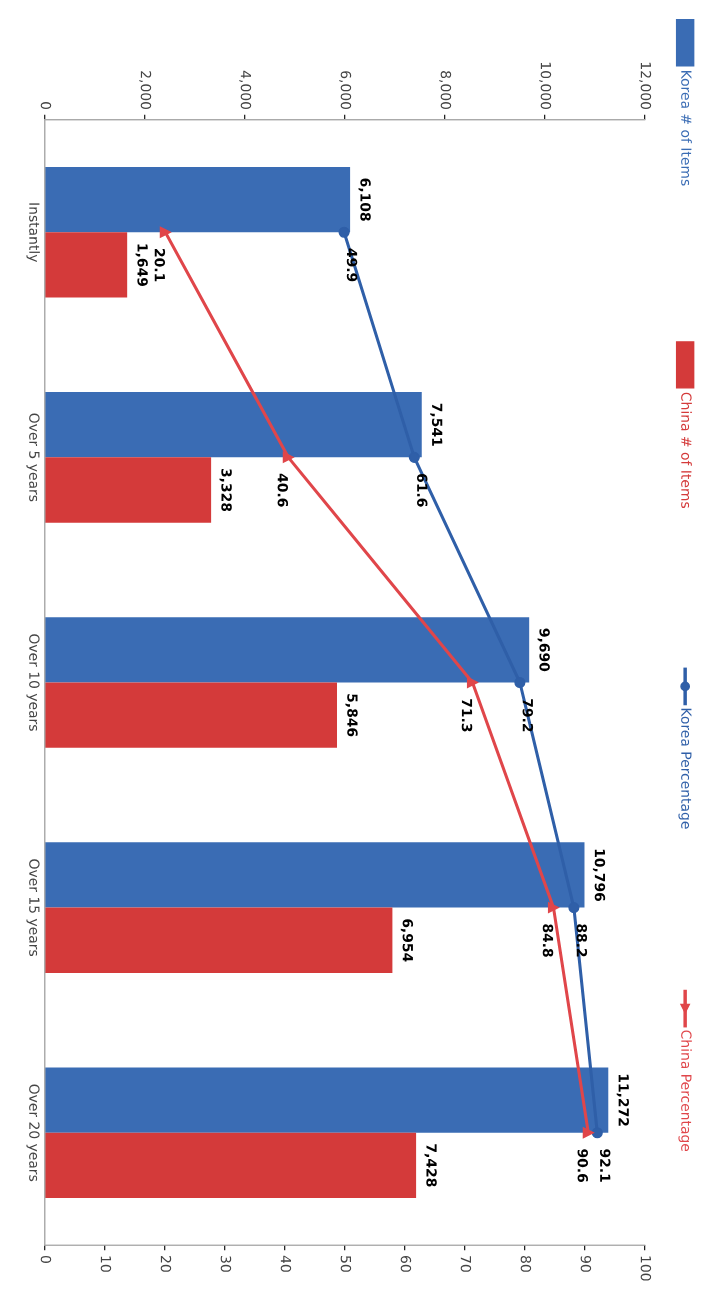 The width and height of the screenshot is (710, 1315). I want to click on y-tick-label: Over 10 years, so click(33, 682).